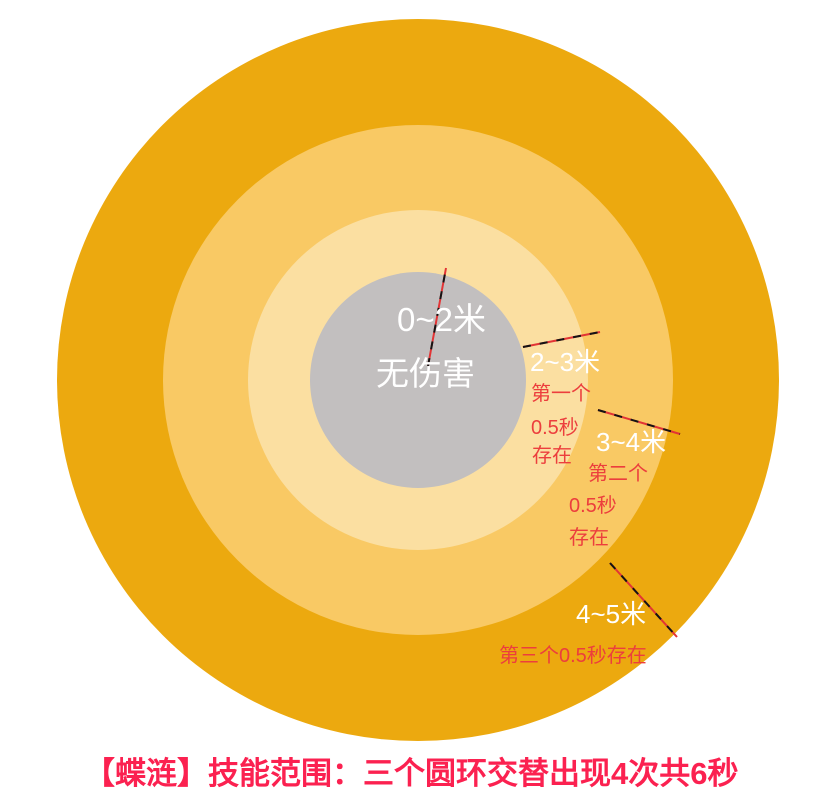  Describe the element at coordinates (555, 428) in the screenshot. I see `ring1-note-line2: 0.5秒` at that location.